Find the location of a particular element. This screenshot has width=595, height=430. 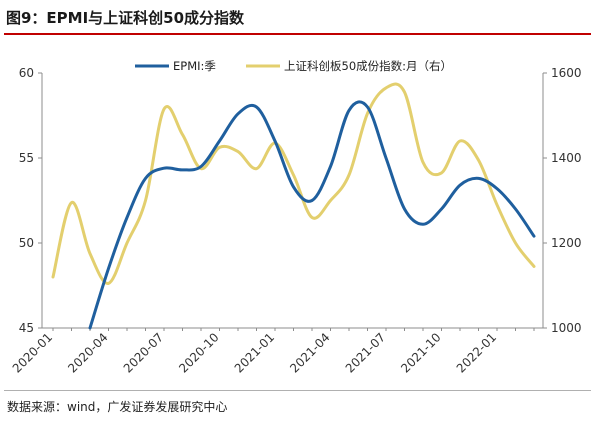

chart-title: 图9：EPMI与上证科创50成分指数 is located at coordinates (125, 18).